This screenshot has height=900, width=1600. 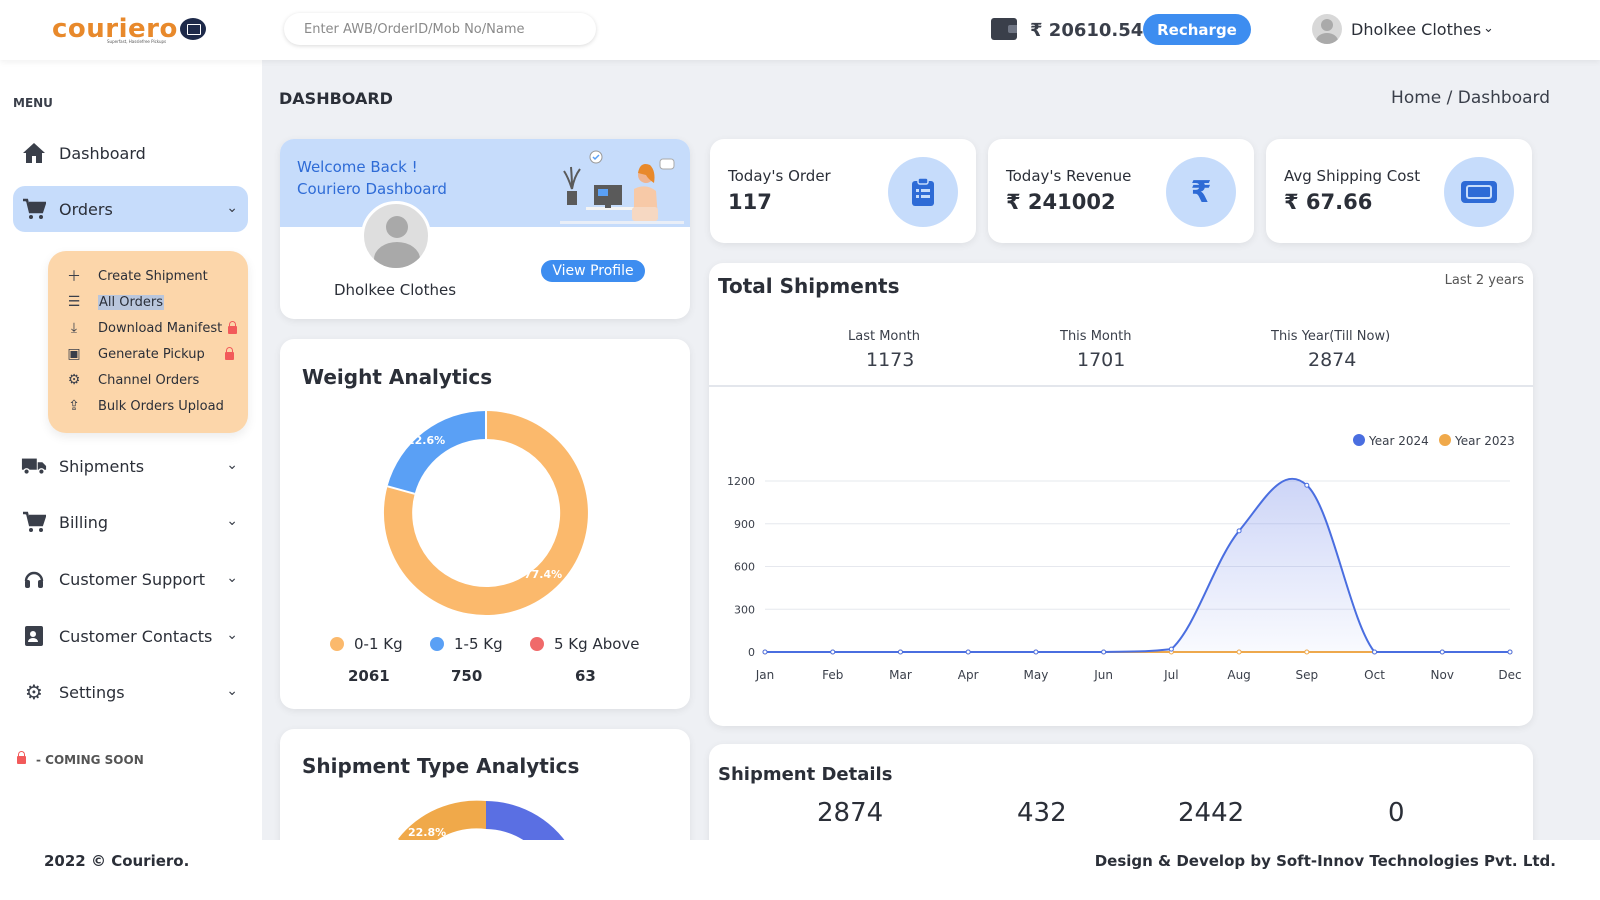 I want to click on range-selector: Last 2 years, so click(x=1484, y=280).